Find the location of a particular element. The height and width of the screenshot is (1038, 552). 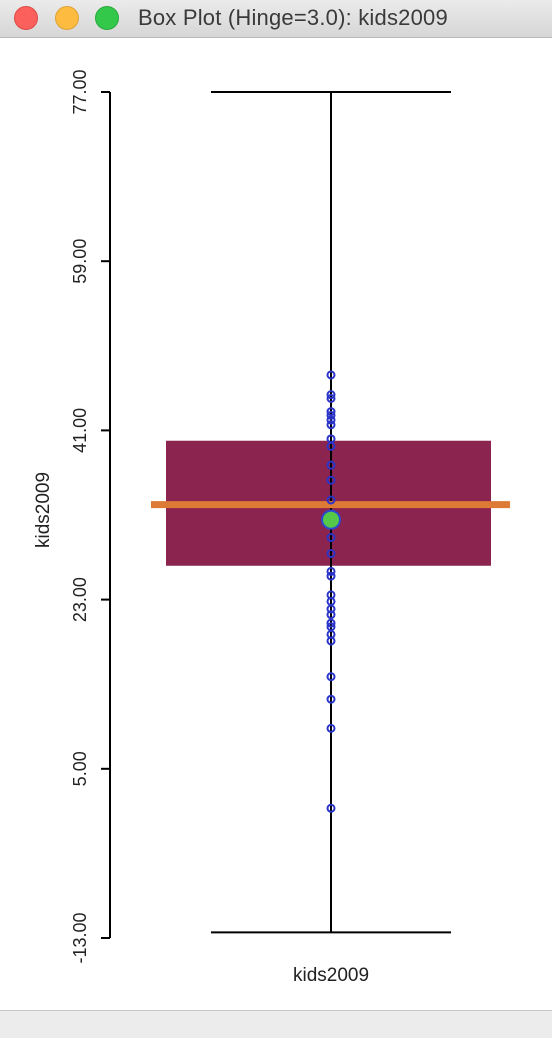

status-bar is located at coordinates (276, 1024).